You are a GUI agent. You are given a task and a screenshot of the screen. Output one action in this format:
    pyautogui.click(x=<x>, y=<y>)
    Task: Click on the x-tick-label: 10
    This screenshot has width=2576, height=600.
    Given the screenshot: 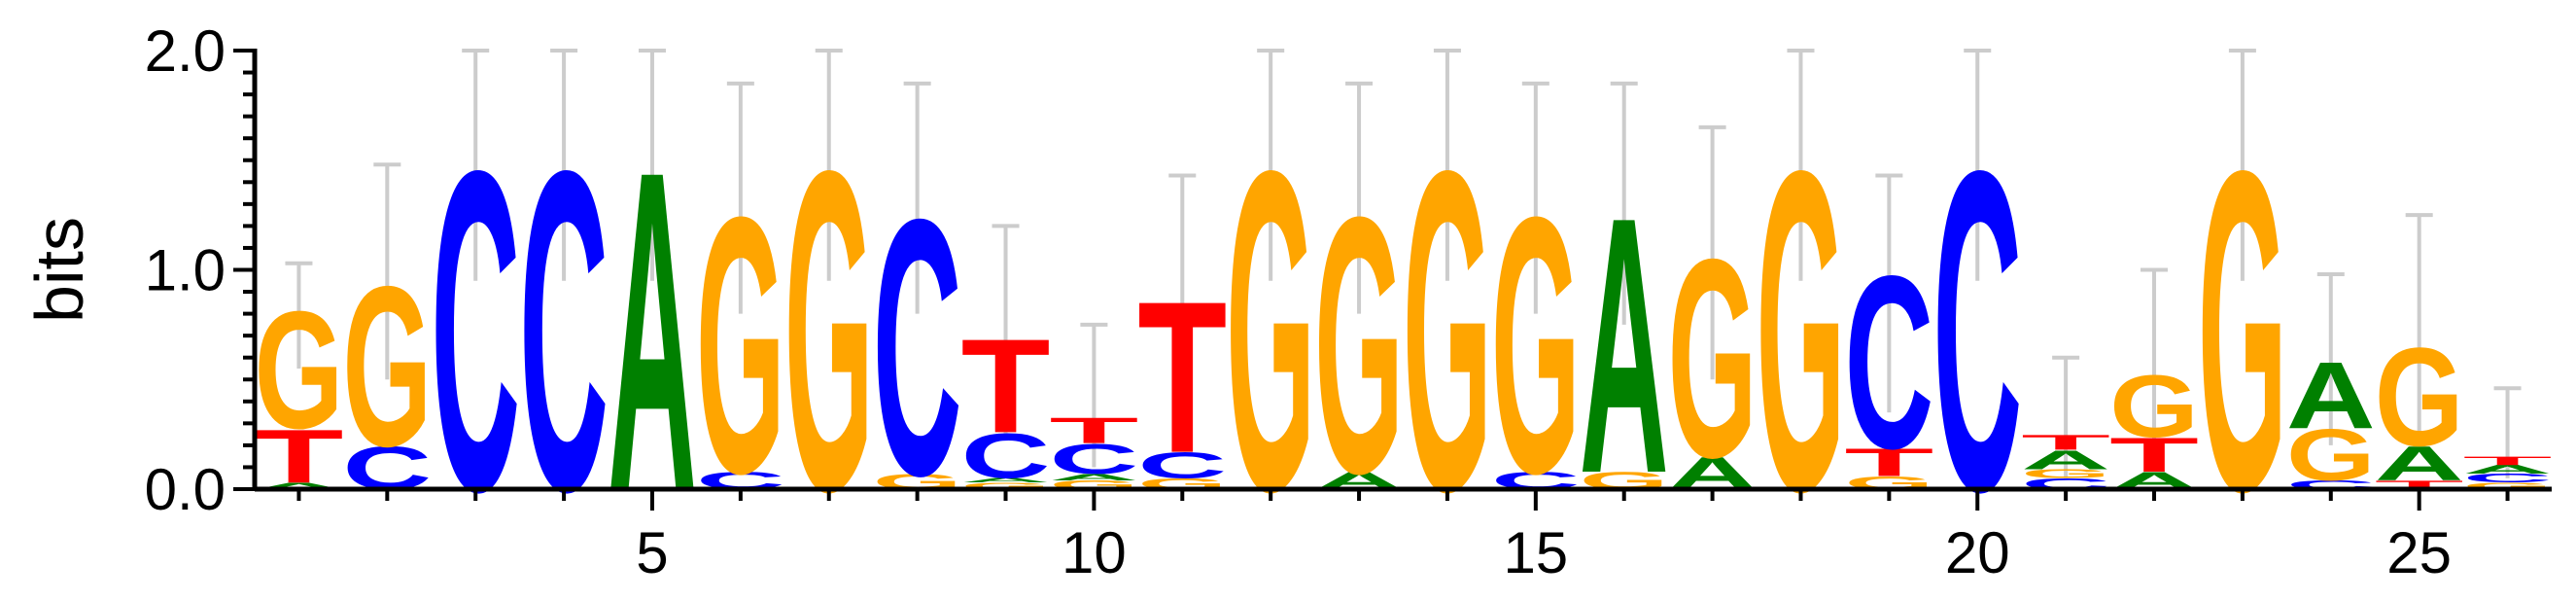 What is the action you would take?
    pyautogui.click(x=1094, y=552)
    